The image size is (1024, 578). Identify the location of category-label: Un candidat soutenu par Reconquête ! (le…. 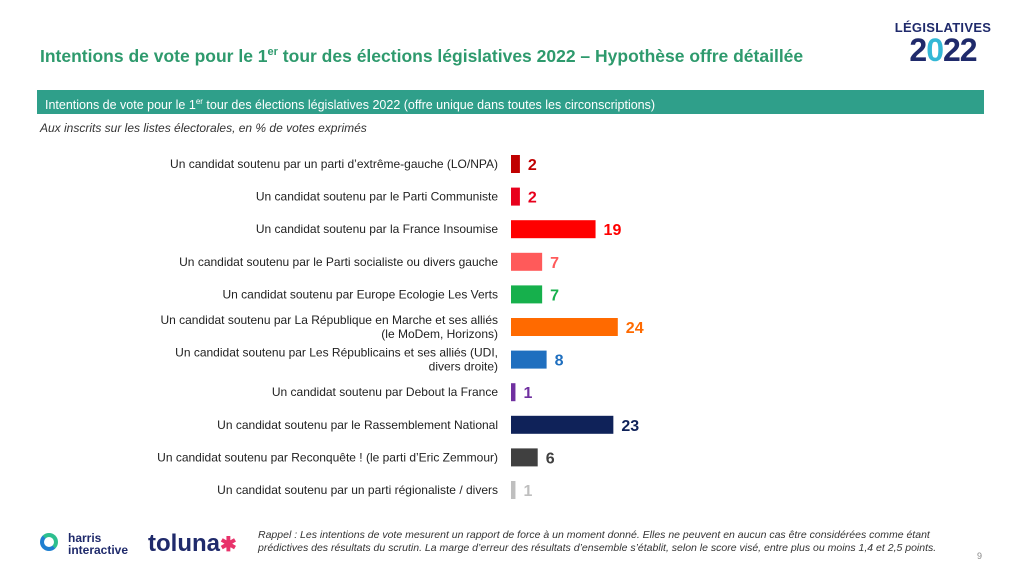
(327, 457).